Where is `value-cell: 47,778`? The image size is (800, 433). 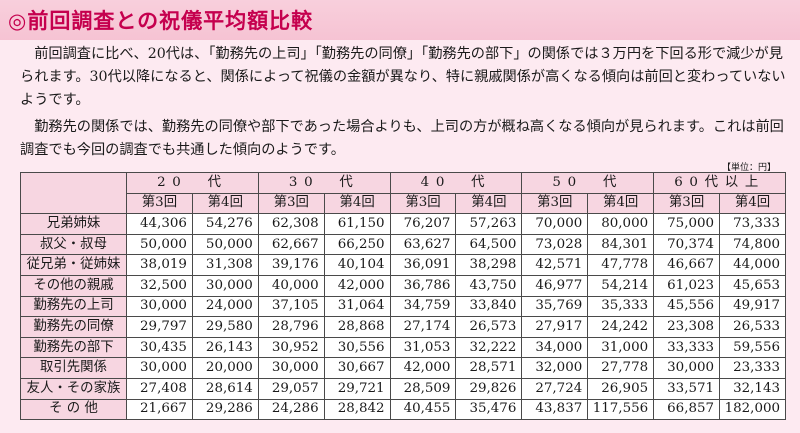 value-cell: 47,778 is located at coordinates (621, 265).